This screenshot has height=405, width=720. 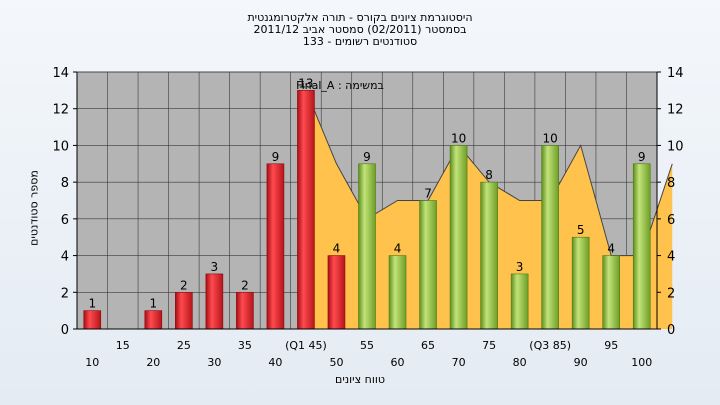 I want to click on y-tick-label-right: 12, so click(x=675, y=110).